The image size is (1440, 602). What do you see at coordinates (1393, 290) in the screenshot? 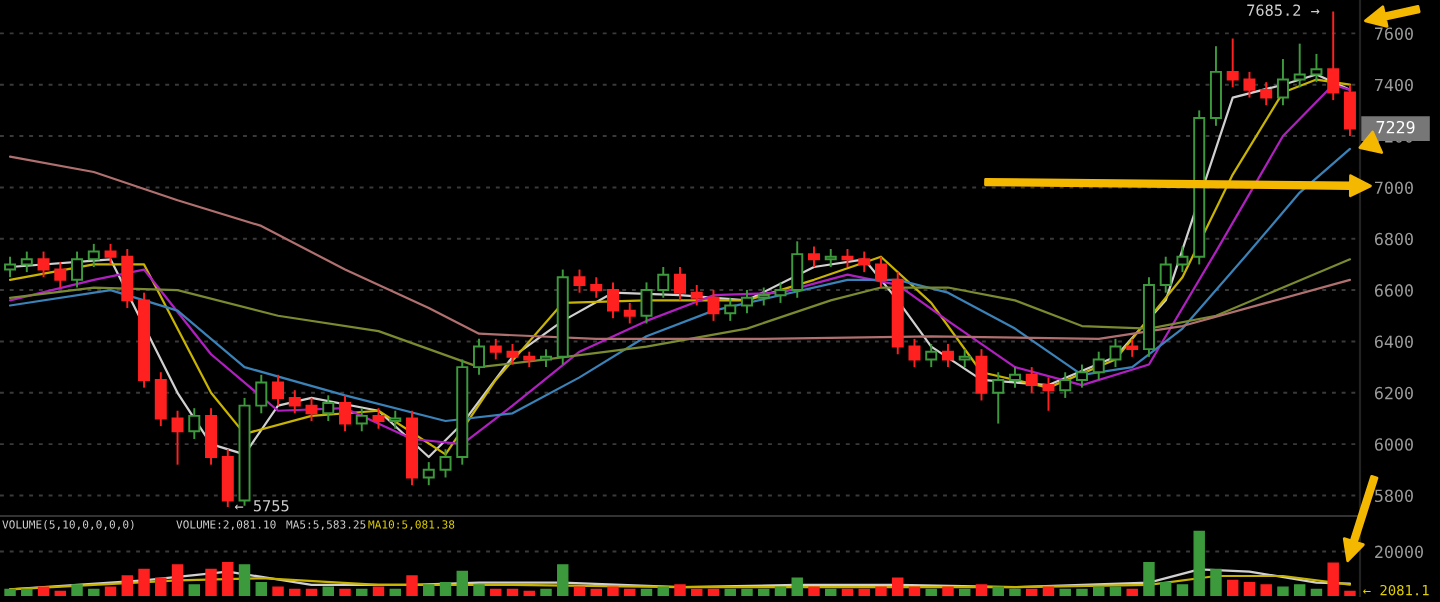
I see `y-tick-label: 6600` at bounding box center [1393, 290].